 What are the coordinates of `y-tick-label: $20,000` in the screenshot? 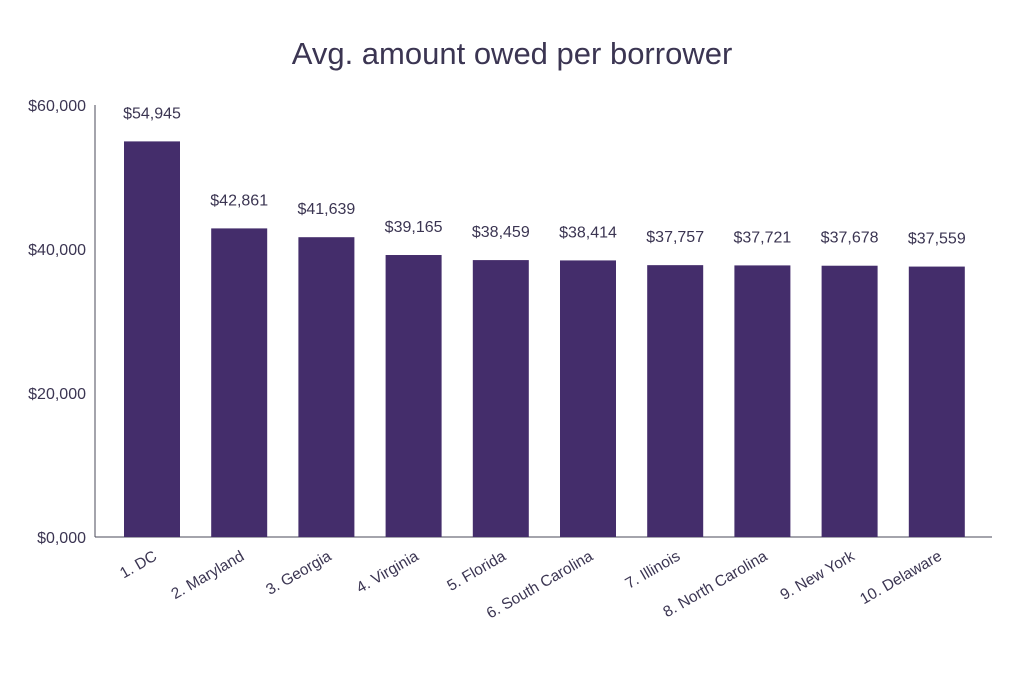 It's located at (57, 394).